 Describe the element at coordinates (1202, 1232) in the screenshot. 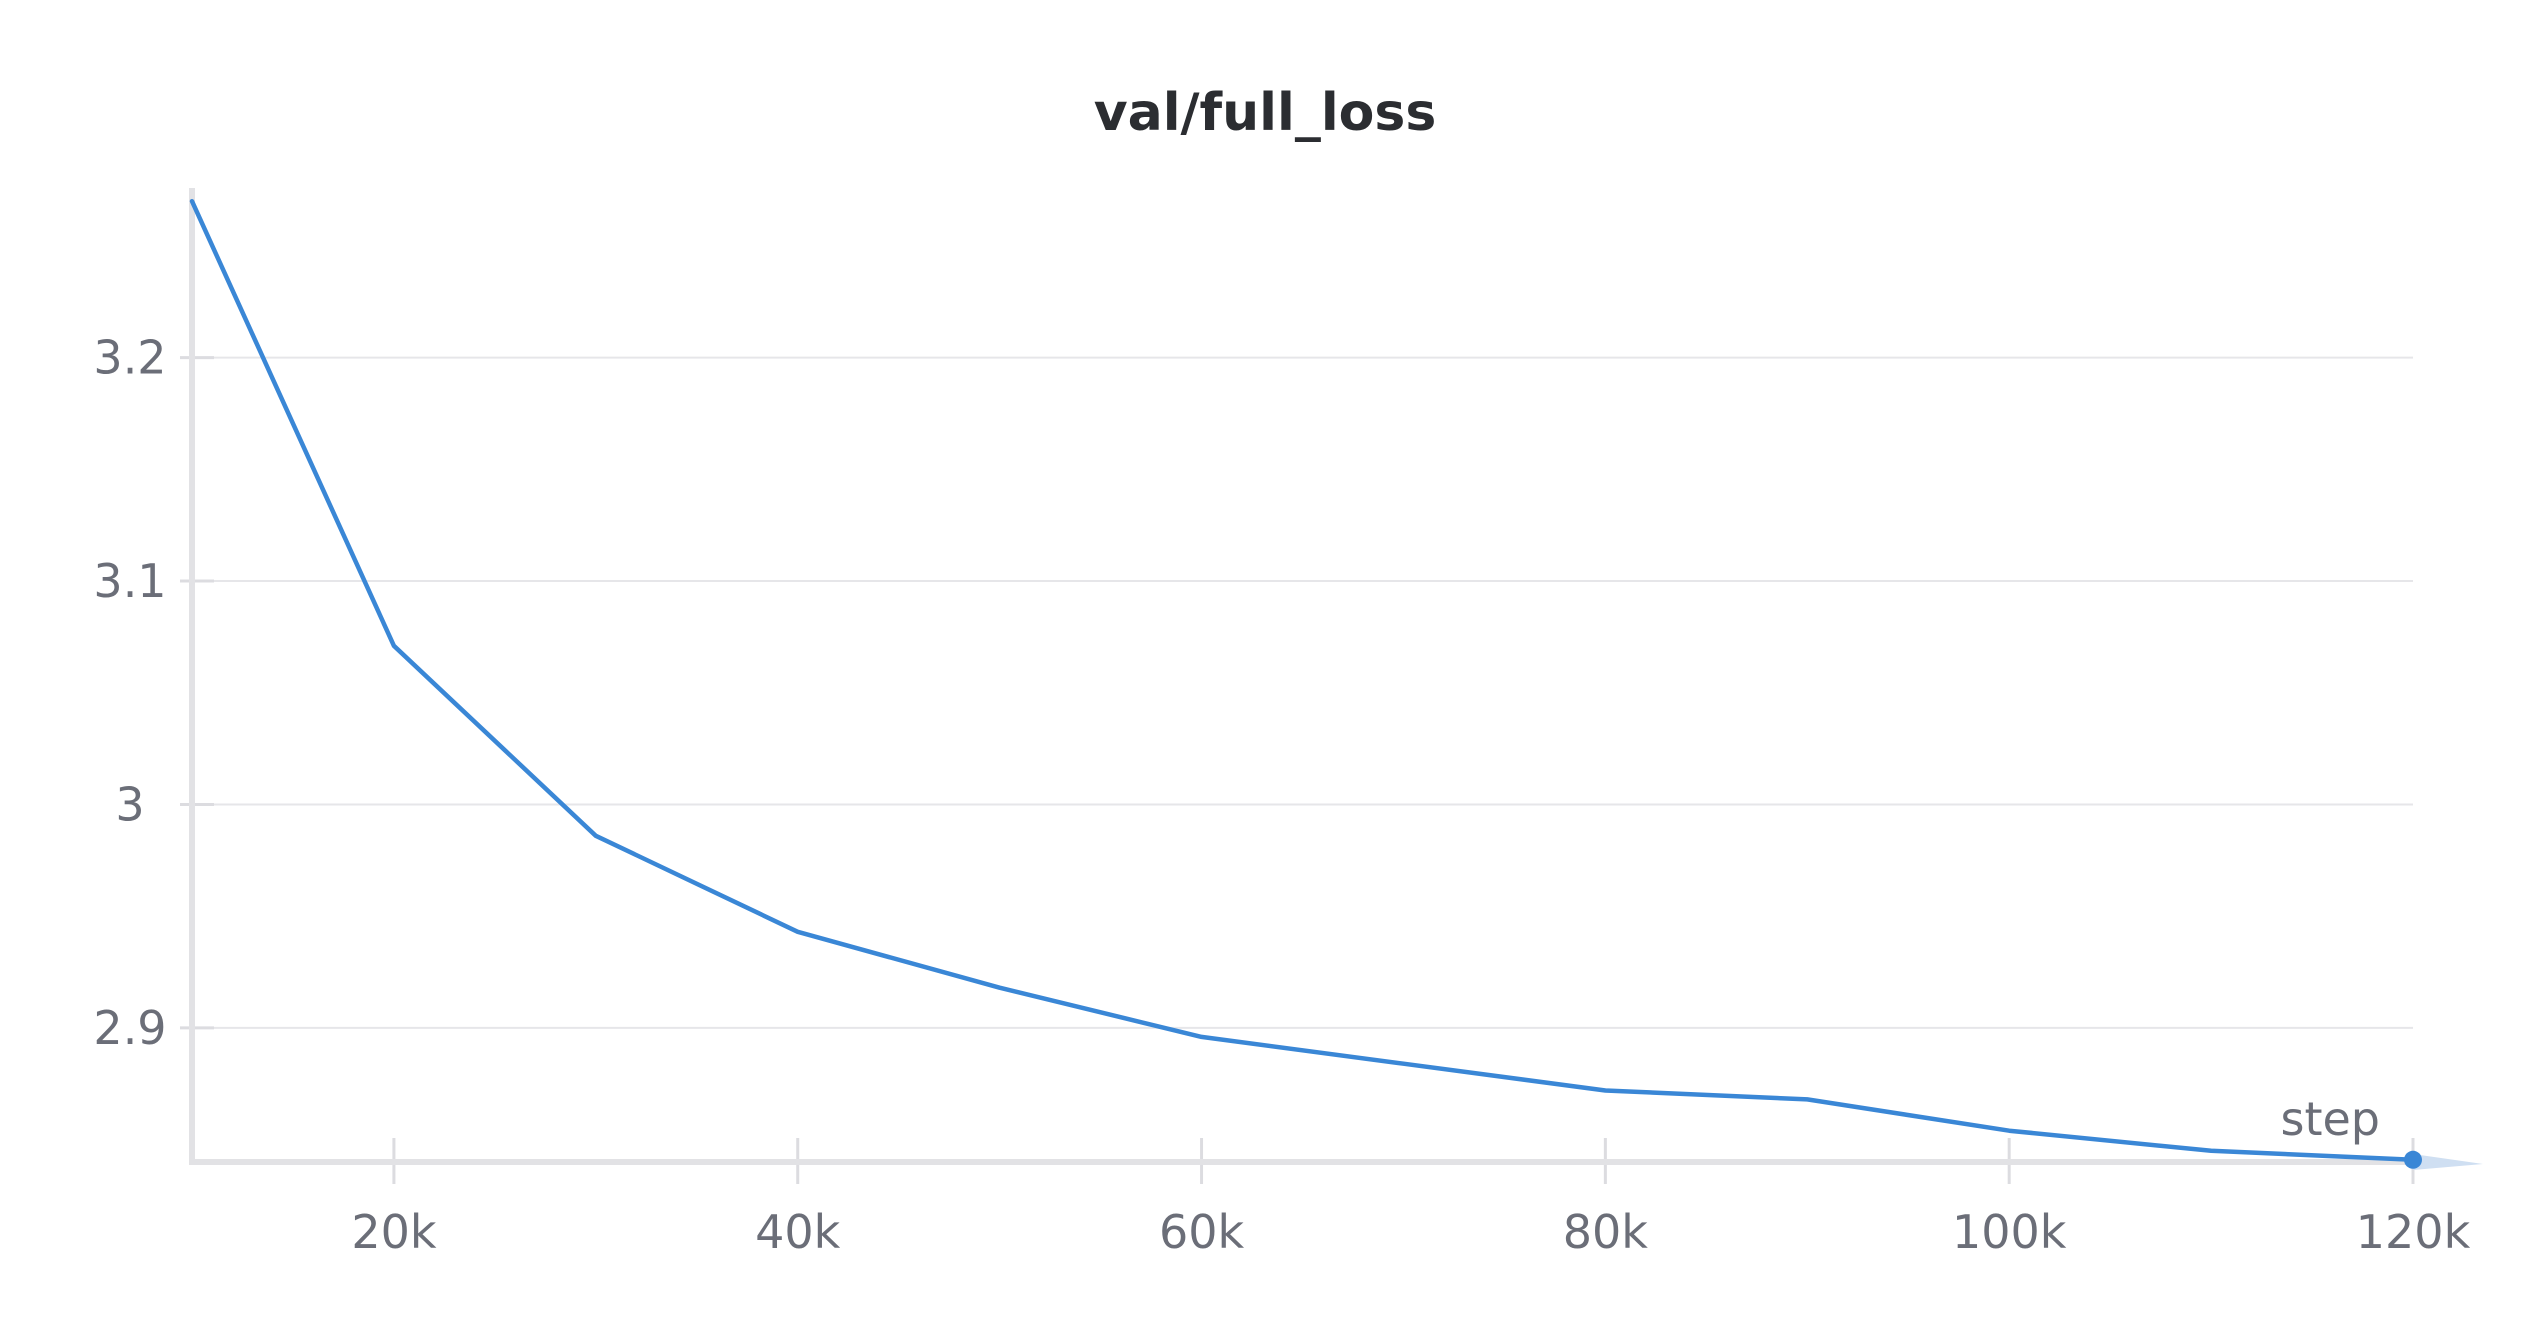

I see `x-tick-label: 60k` at that location.